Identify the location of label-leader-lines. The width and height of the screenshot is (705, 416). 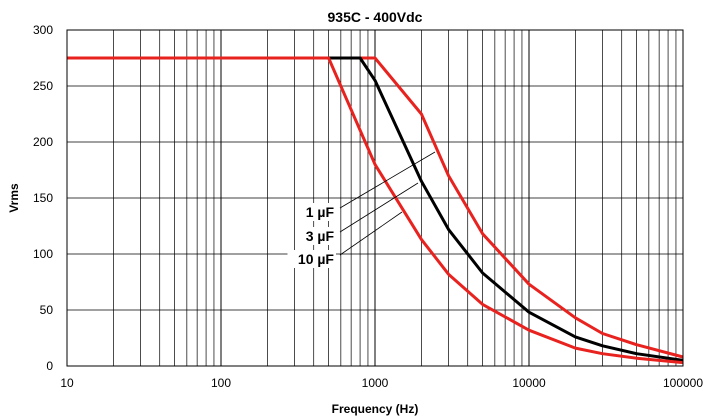
(387, 203).